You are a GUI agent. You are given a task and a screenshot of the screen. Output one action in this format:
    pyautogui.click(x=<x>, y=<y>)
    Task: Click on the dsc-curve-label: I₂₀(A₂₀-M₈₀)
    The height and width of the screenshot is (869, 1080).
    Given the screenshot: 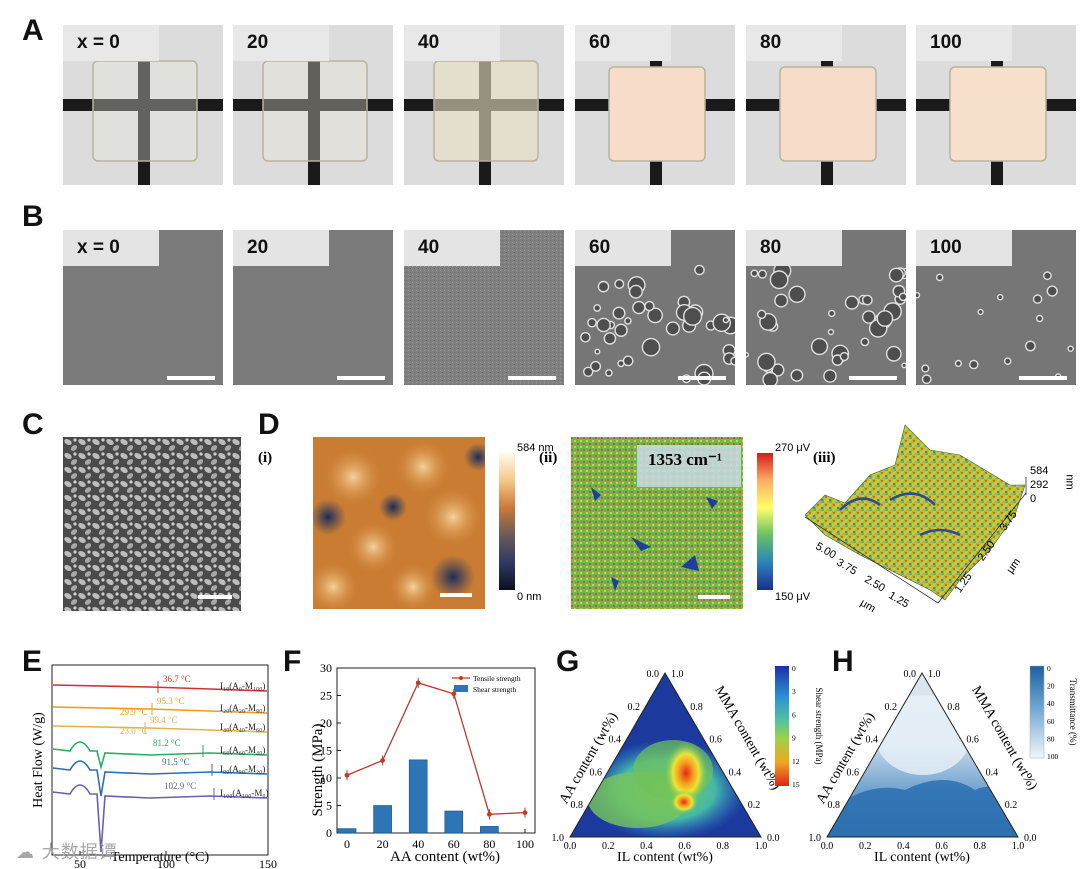 What is the action you would take?
    pyautogui.click(x=242, y=708)
    